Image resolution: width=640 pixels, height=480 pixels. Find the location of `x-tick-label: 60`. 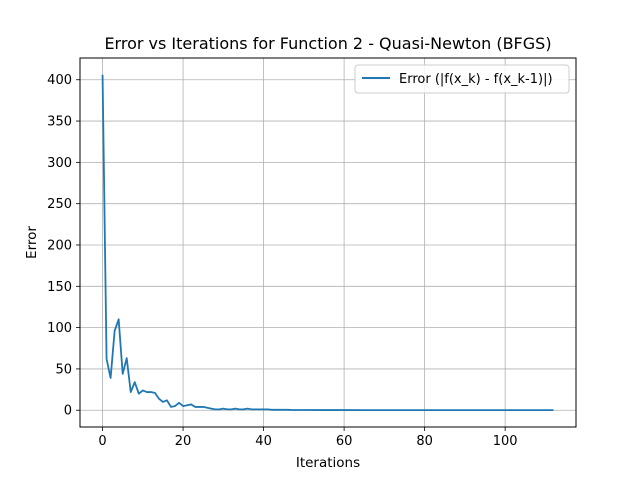

x-tick-label: 60 is located at coordinates (344, 441).